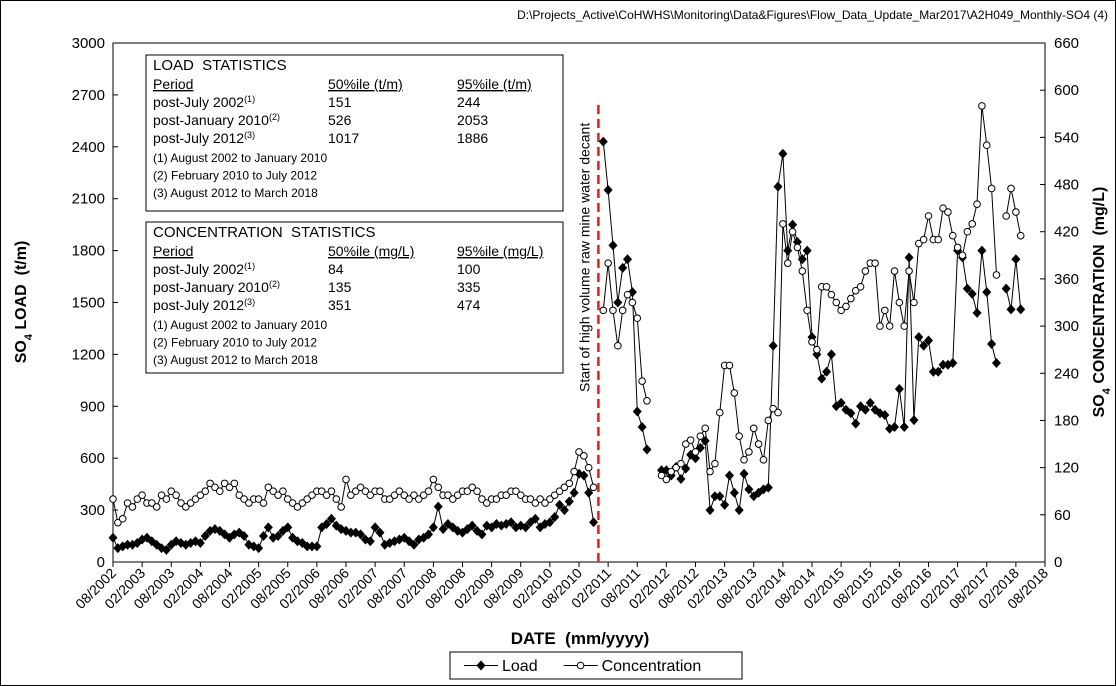  Describe the element at coordinates (1066, 326) in the screenshot. I see `y2-tick-label: 300` at that location.